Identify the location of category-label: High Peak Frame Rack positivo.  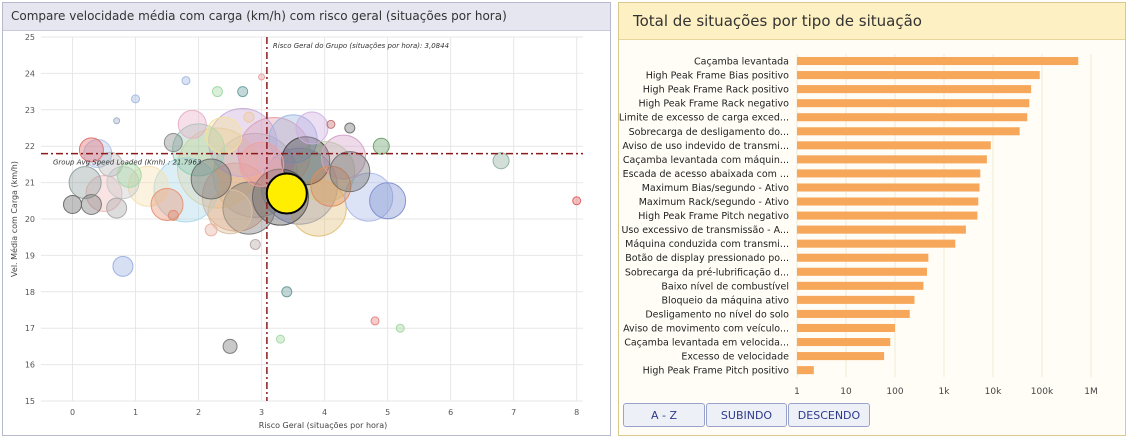
(716, 90).